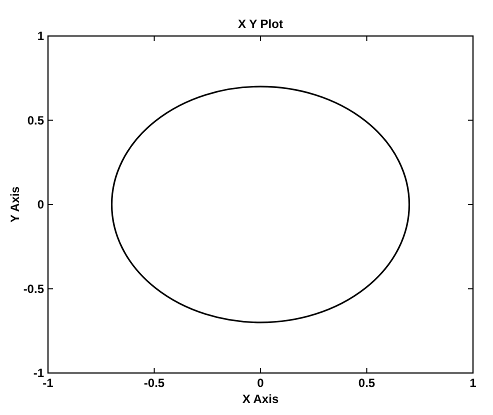 This screenshot has width=493, height=415. Describe the element at coordinates (40, 205) in the screenshot. I see `y-tick-label: 0` at that location.